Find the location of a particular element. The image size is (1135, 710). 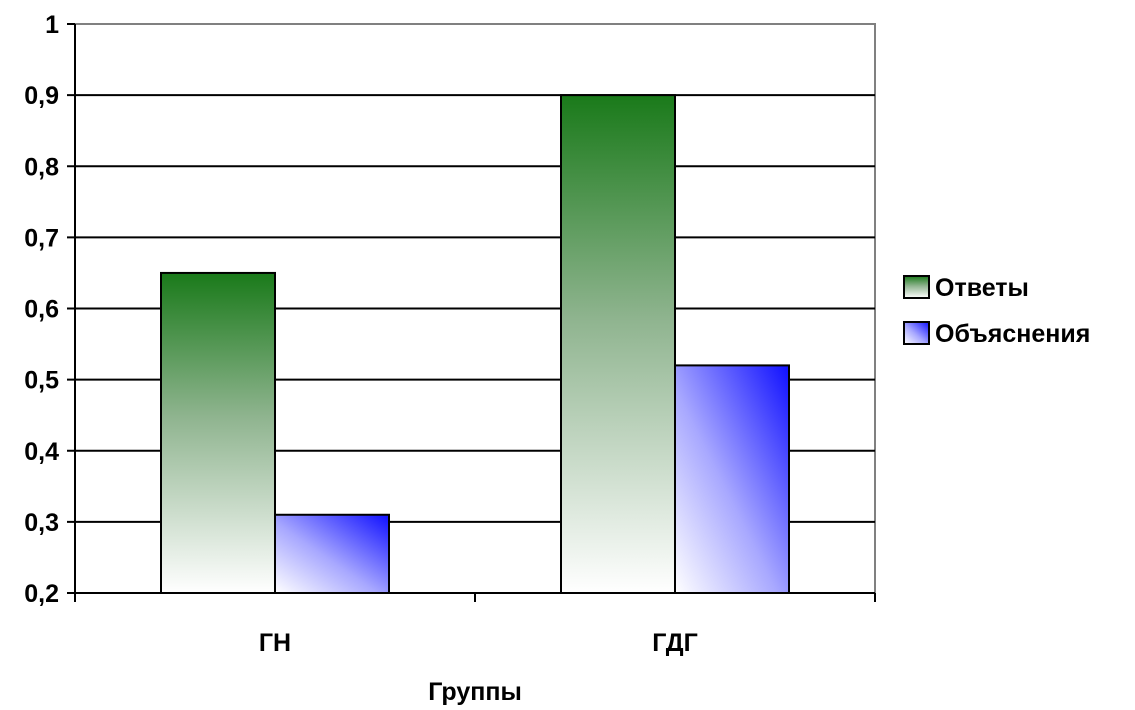

x-tick-label: ГН is located at coordinates (275, 643).